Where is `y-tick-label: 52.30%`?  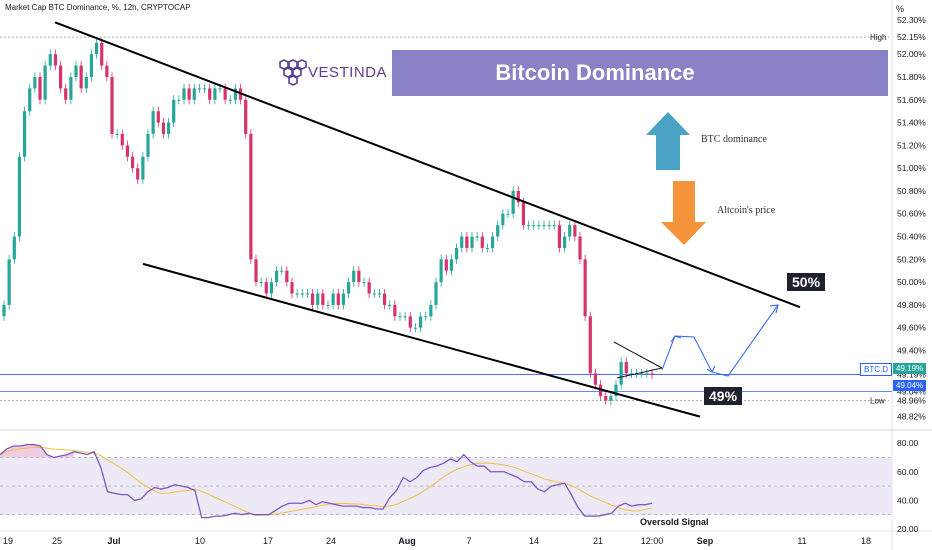 y-tick-label: 52.30% is located at coordinates (911, 20).